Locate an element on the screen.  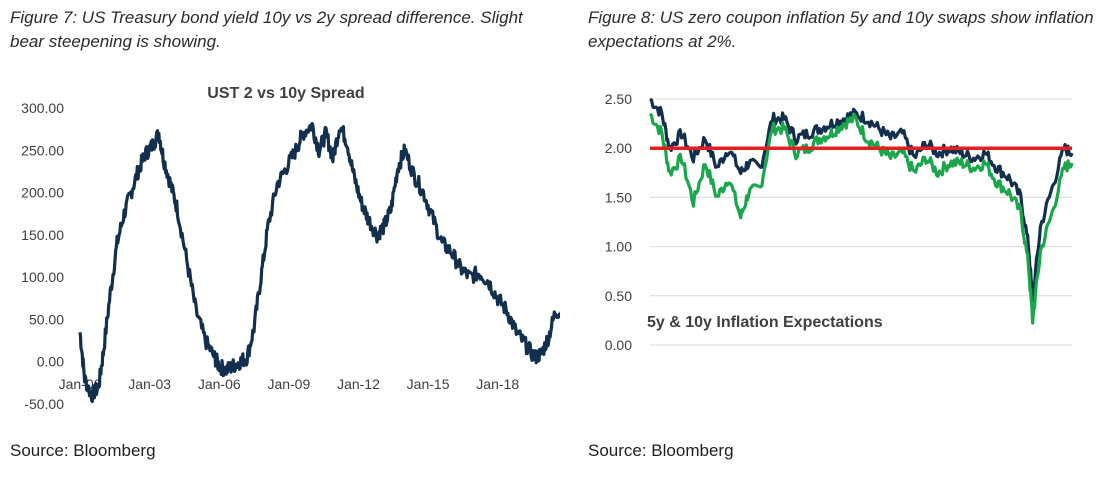
spread-y-tick: 0.00 is located at coordinates (50, 362).